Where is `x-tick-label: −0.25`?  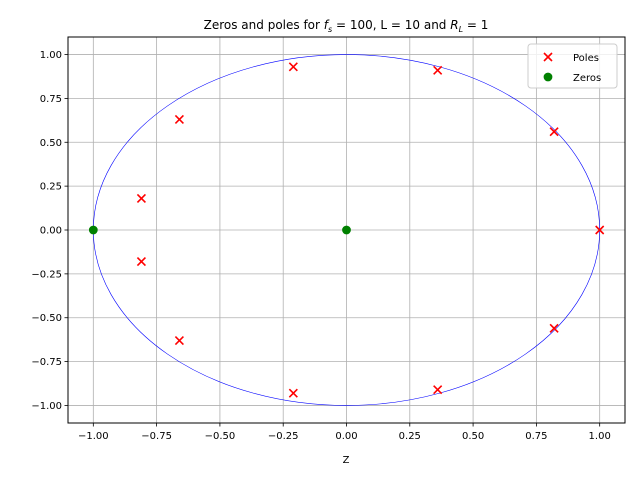 x-tick-label: −0.25 is located at coordinates (283, 436).